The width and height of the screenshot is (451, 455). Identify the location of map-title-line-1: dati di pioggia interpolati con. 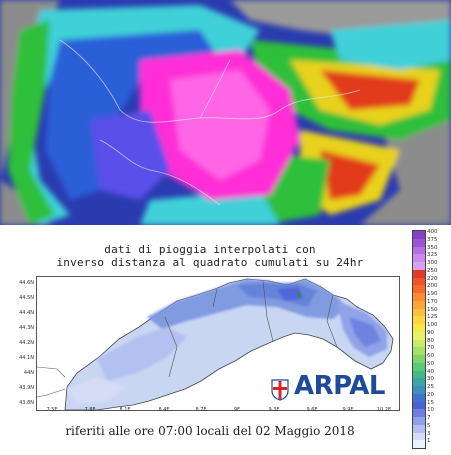
(210, 249).